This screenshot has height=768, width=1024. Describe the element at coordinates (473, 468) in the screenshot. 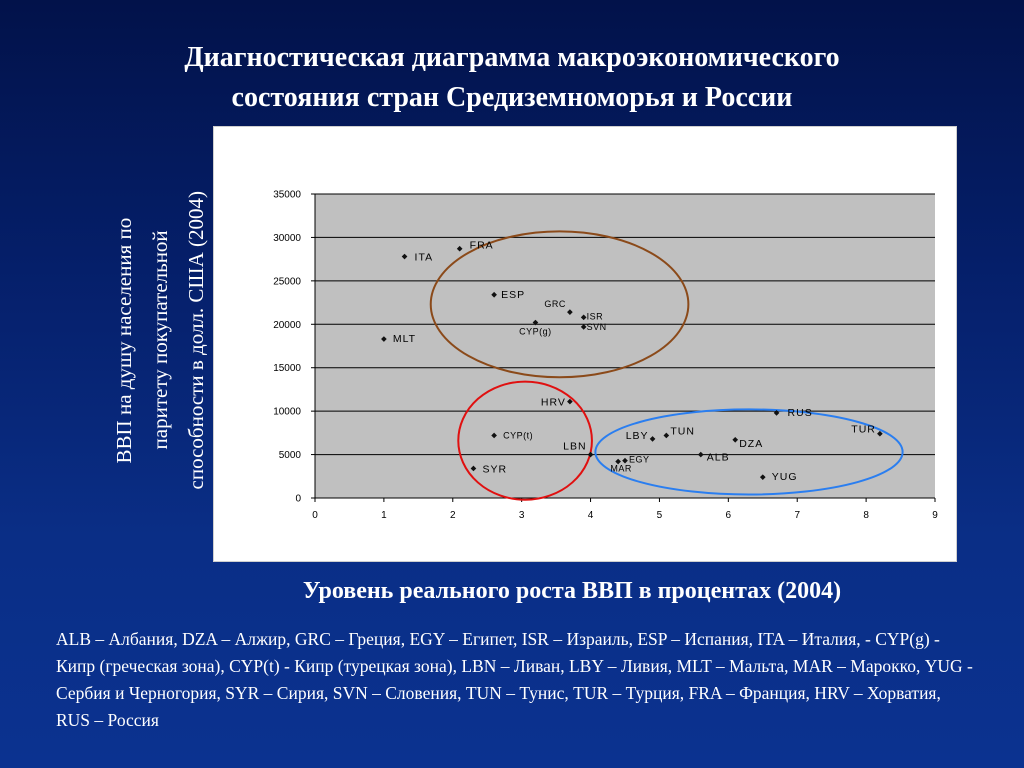

I see `data-point-syr` at that location.